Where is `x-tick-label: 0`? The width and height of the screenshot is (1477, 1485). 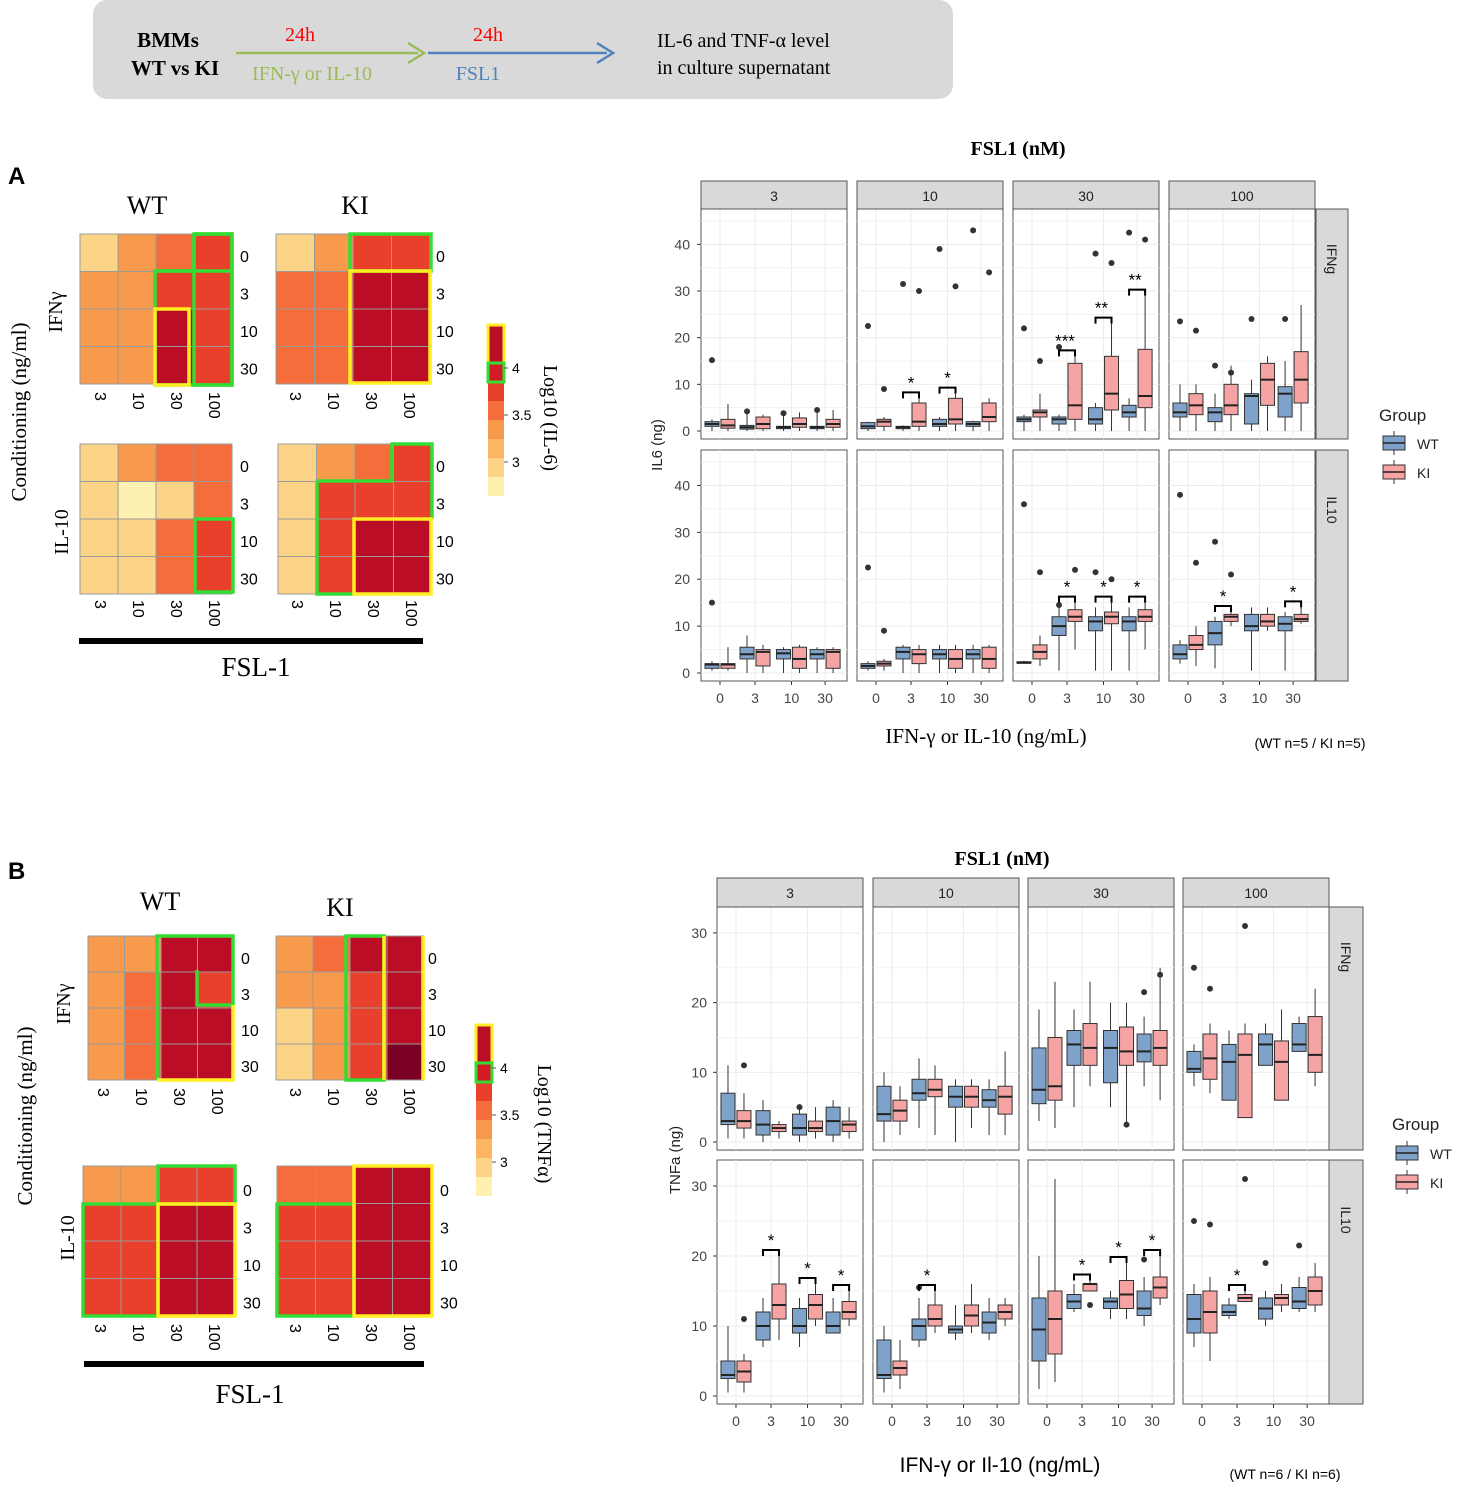 x-tick-label: 0 is located at coordinates (1202, 1421).